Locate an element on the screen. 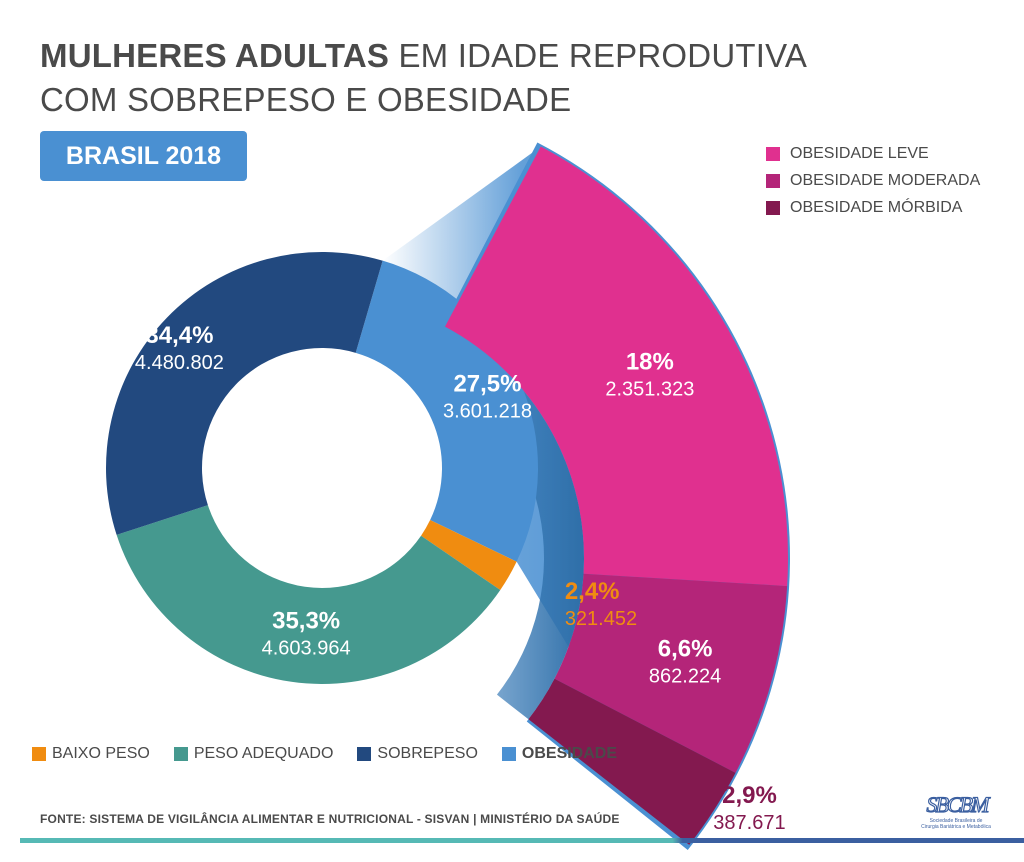 The height and width of the screenshot is (862, 1024). label-sobrepeso-count: 4.480.802 is located at coordinates (179, 363).